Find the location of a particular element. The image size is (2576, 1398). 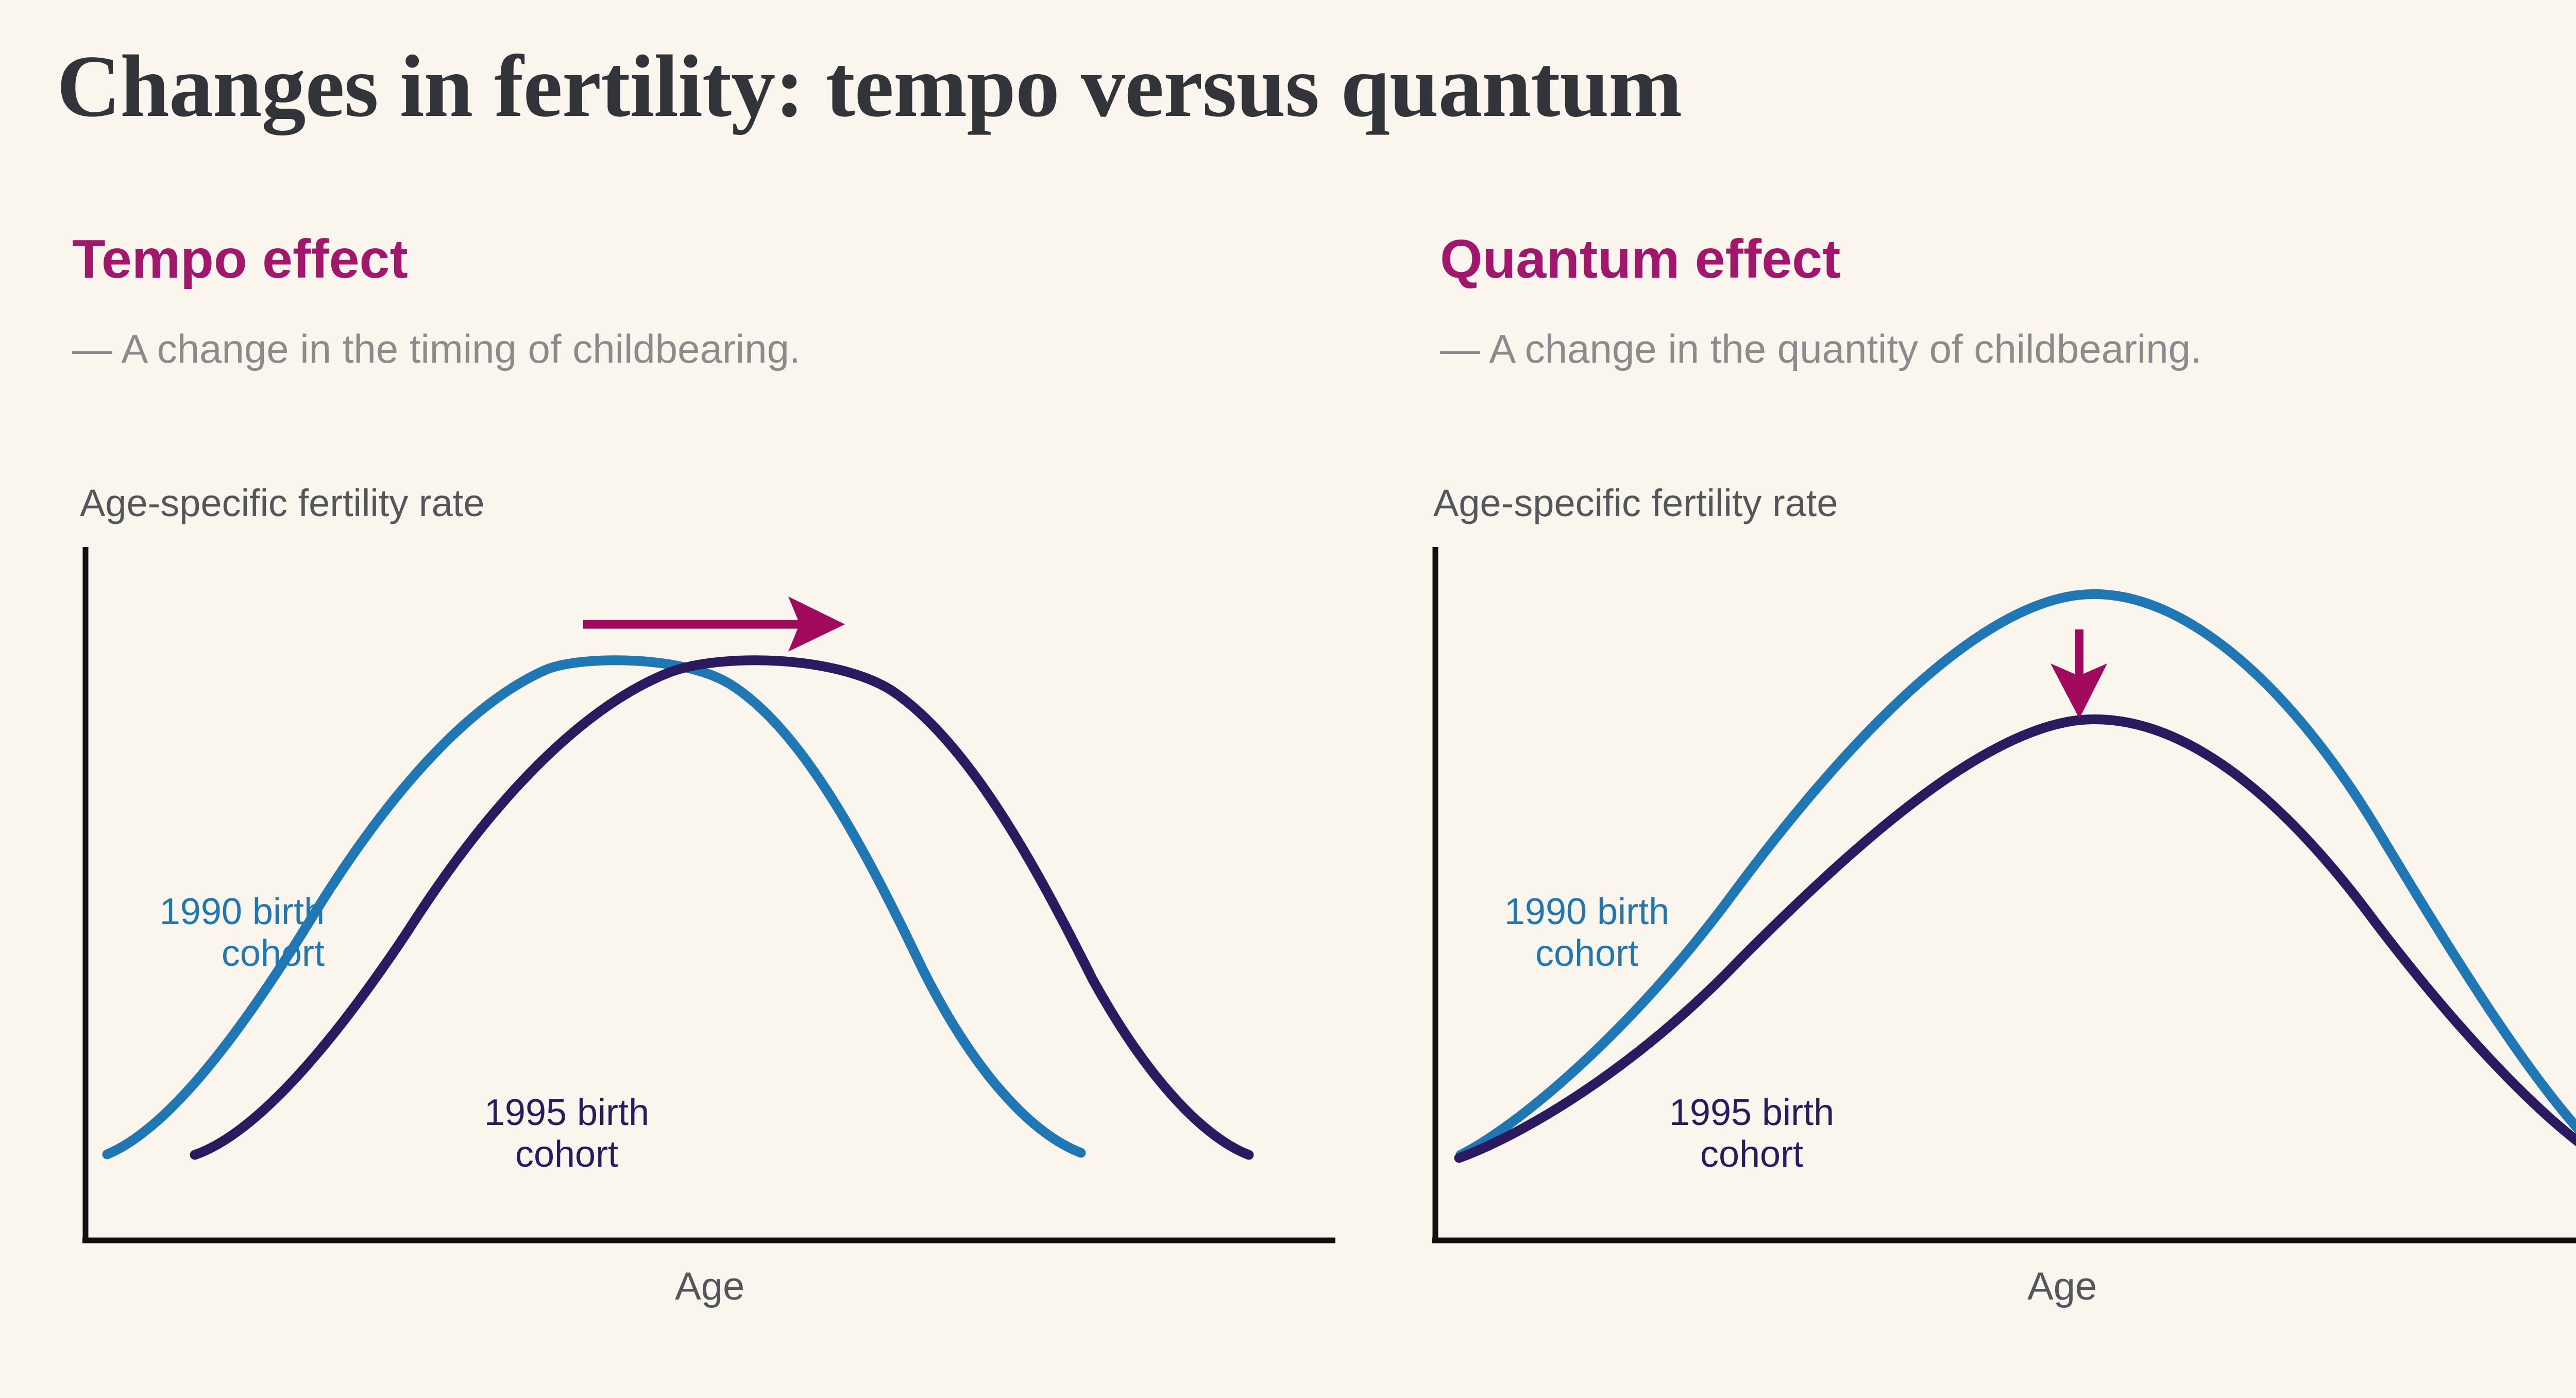

y-axis-label-quantum: Age-specific fertility rate is located at coordinates (1635, 503).